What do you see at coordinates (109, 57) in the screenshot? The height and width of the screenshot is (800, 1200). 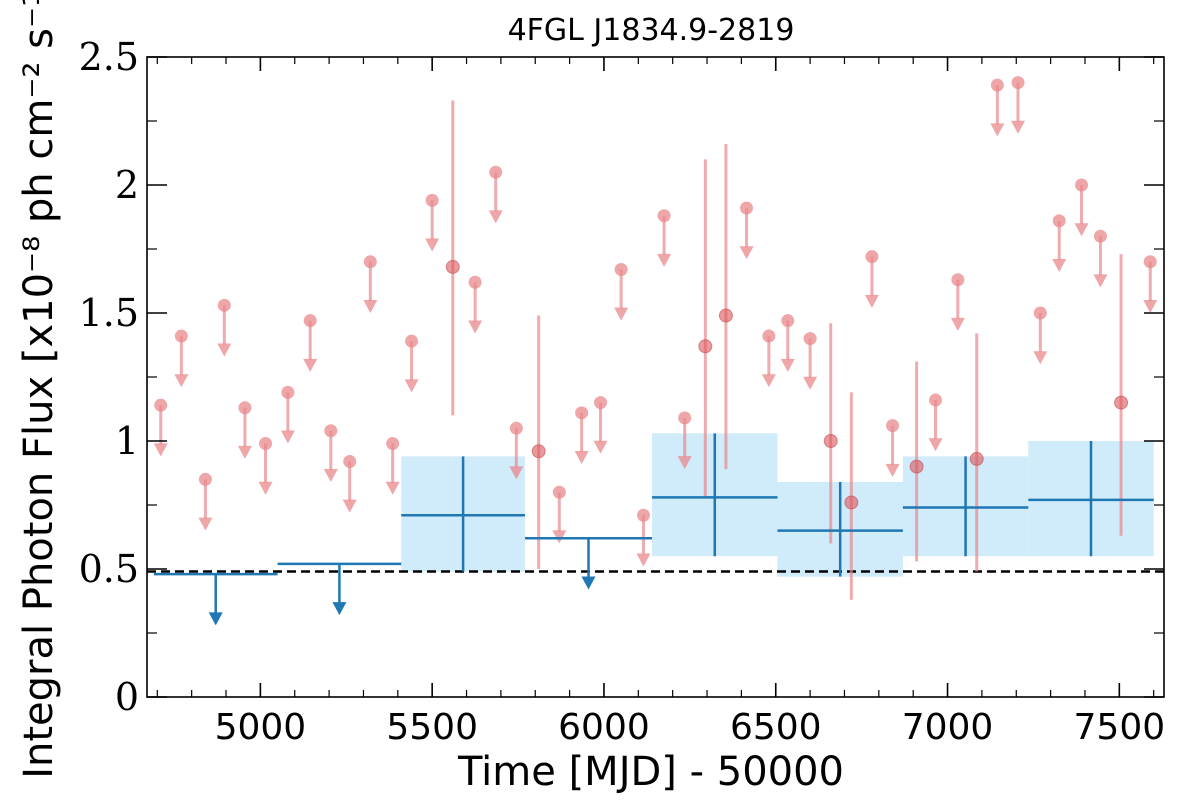 I see `y-tick-label: 2.5` at bounding box center [109, 57].